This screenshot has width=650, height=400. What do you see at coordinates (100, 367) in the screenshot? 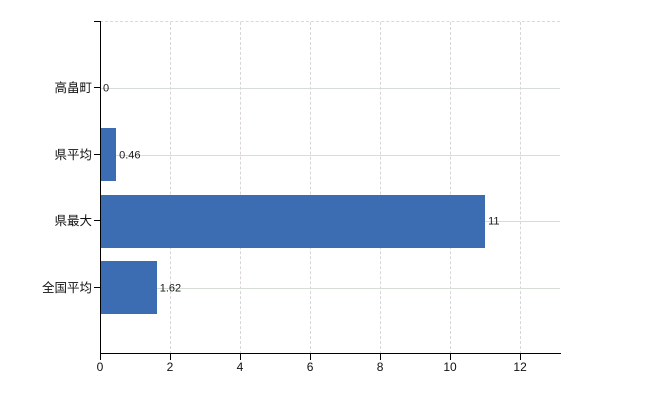
I see `x-tick-label: 0` at bounding box center [100, 367].